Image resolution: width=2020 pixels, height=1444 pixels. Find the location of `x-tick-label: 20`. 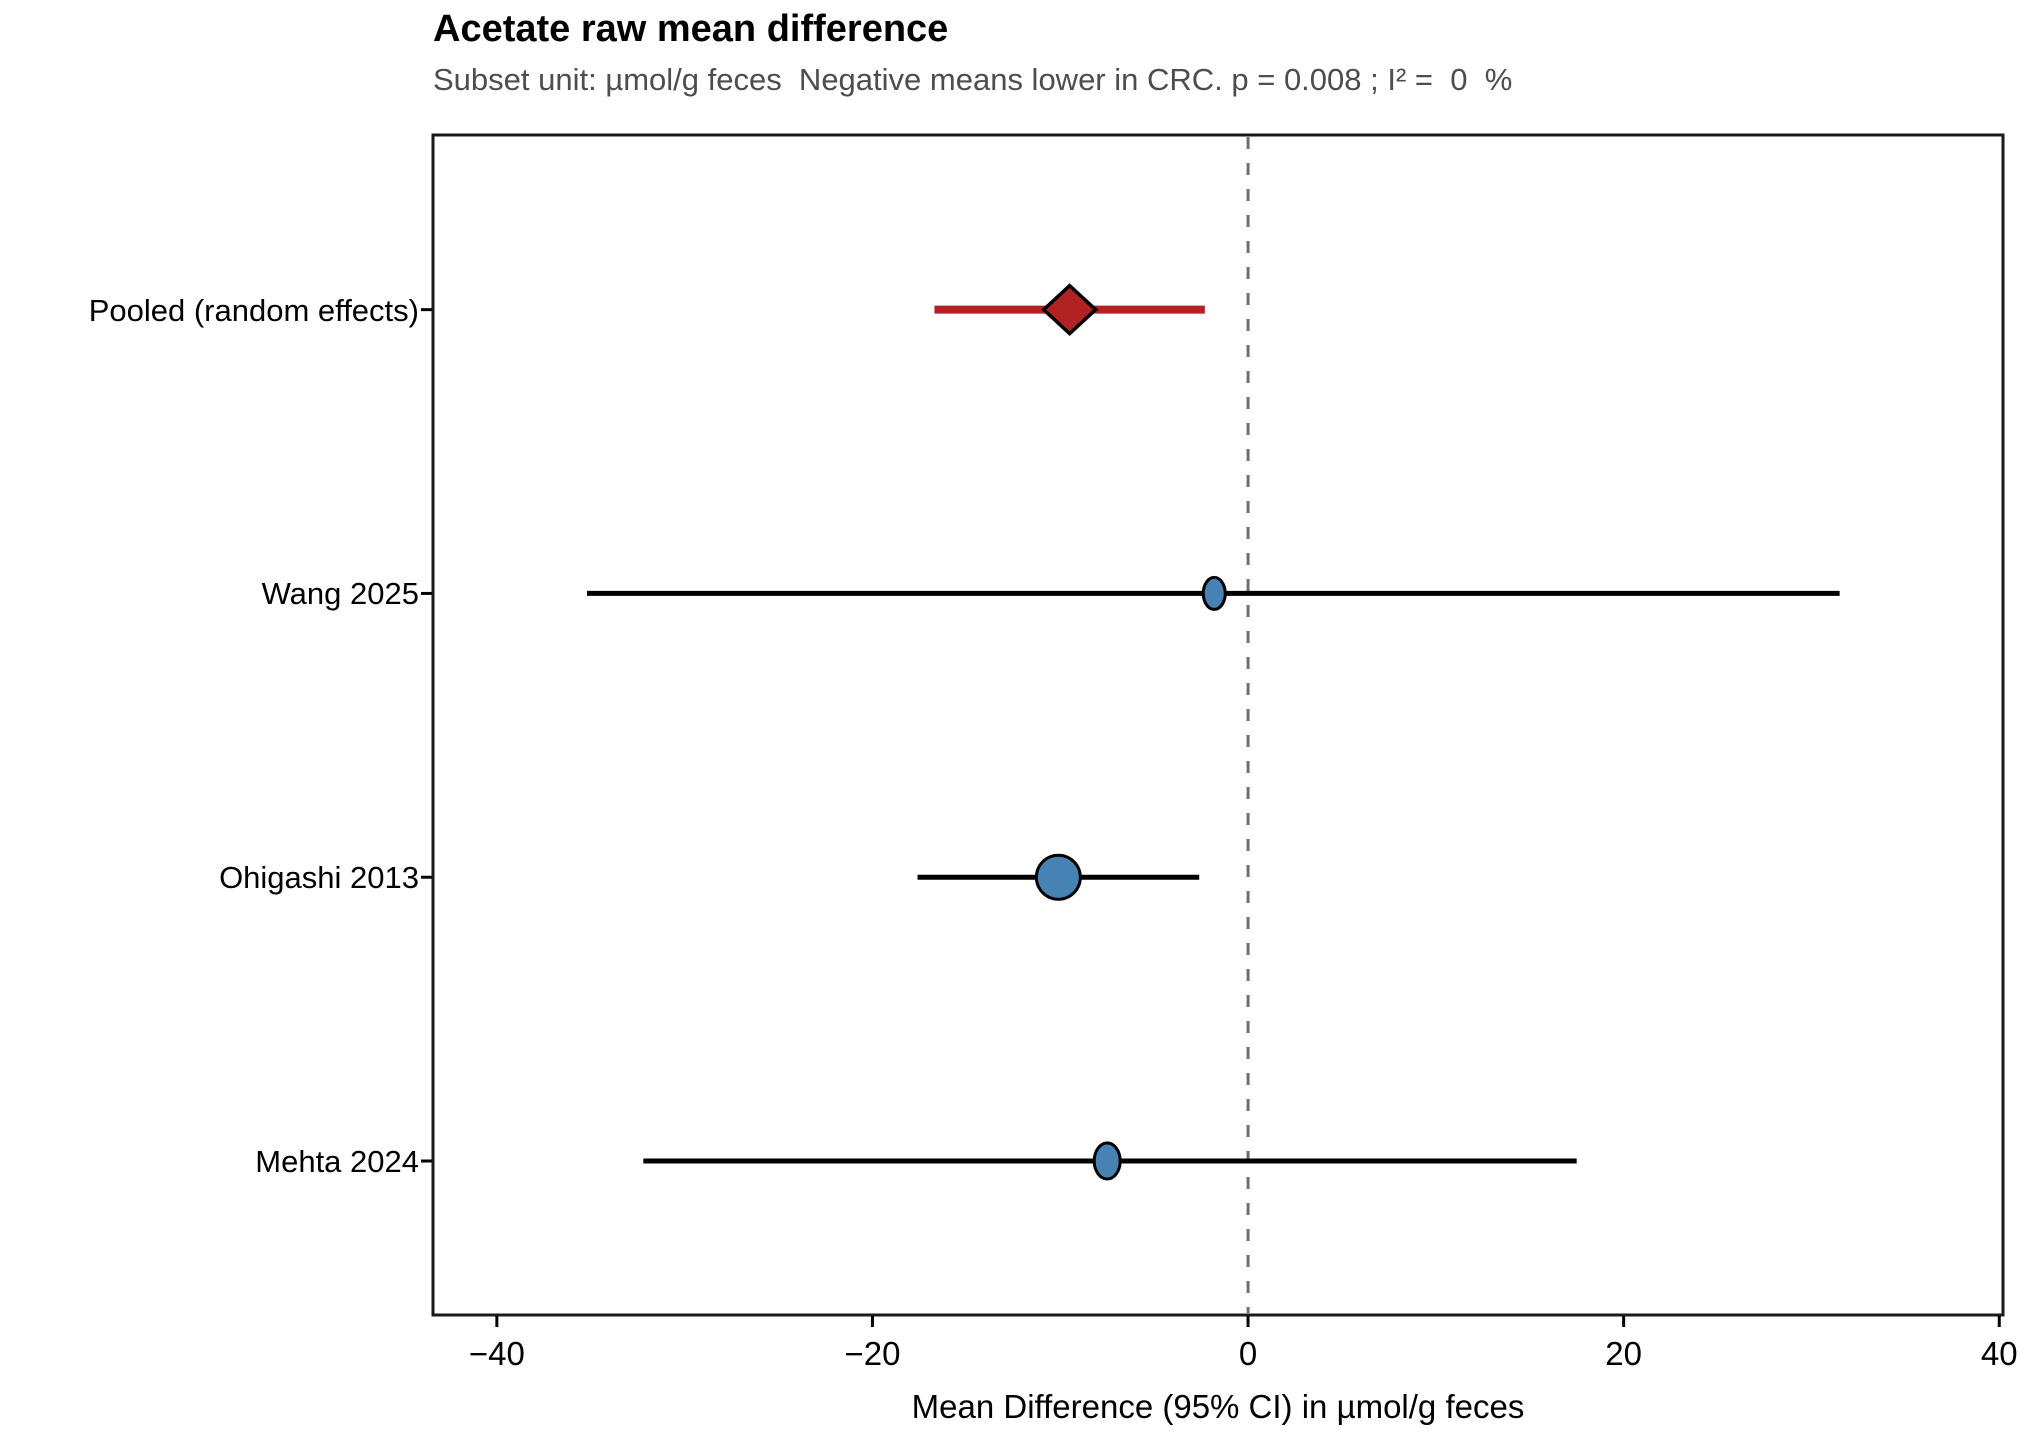

x-tick-label: 20 is located at coordinates (1623, 1353).